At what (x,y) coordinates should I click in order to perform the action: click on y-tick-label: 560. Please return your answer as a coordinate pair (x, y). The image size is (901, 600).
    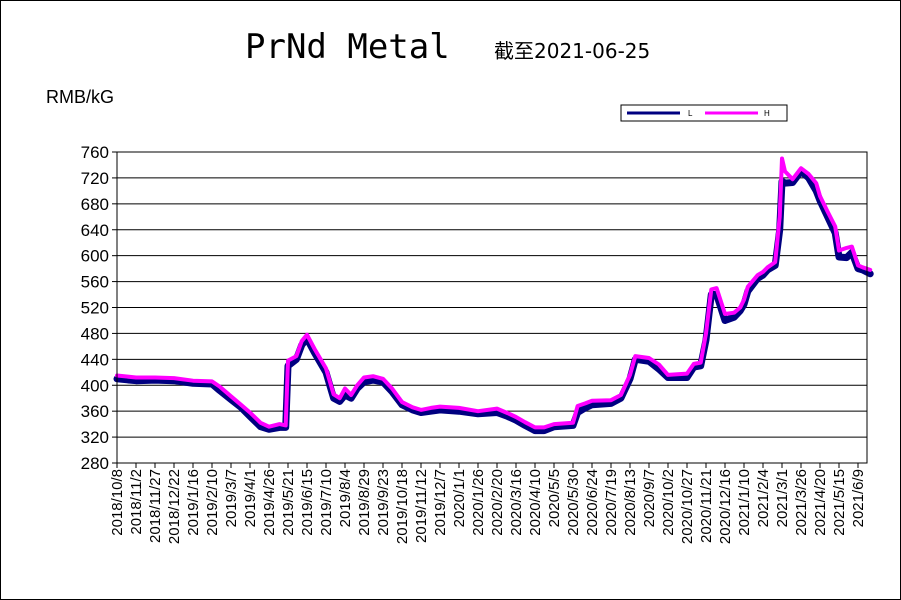
    Looking at the image, I should click on (95, 282).